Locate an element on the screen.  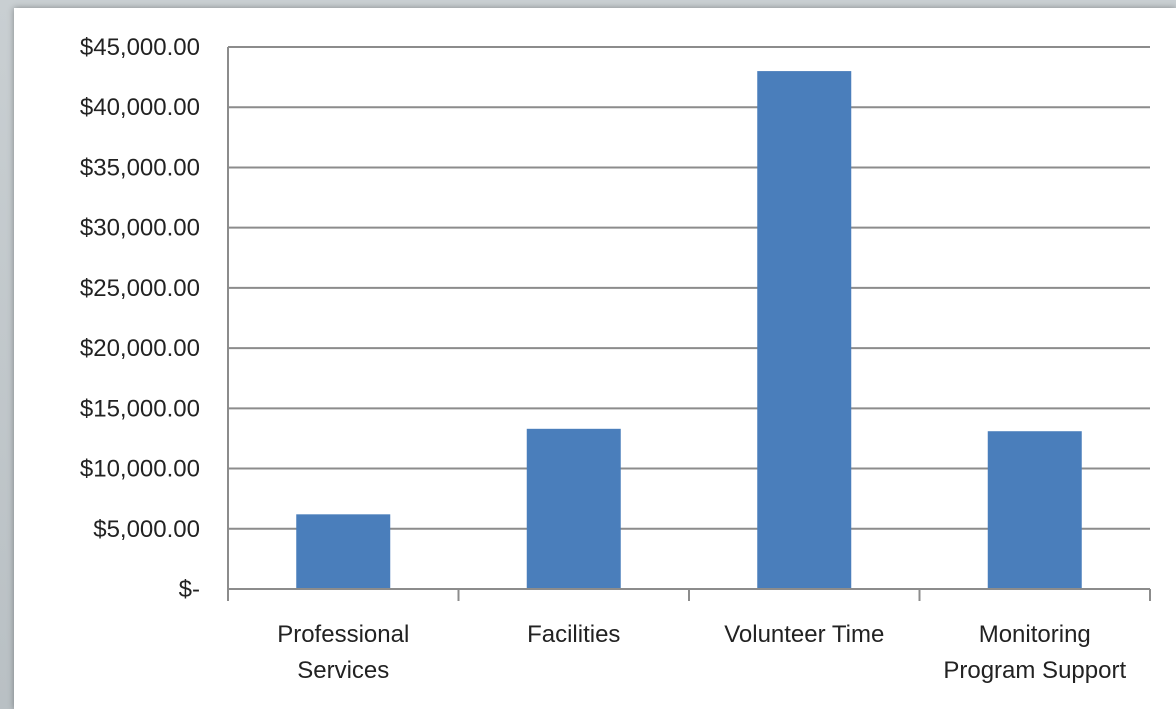
y-tick-label: $25,000.00 is located at coordinates (140, 288).